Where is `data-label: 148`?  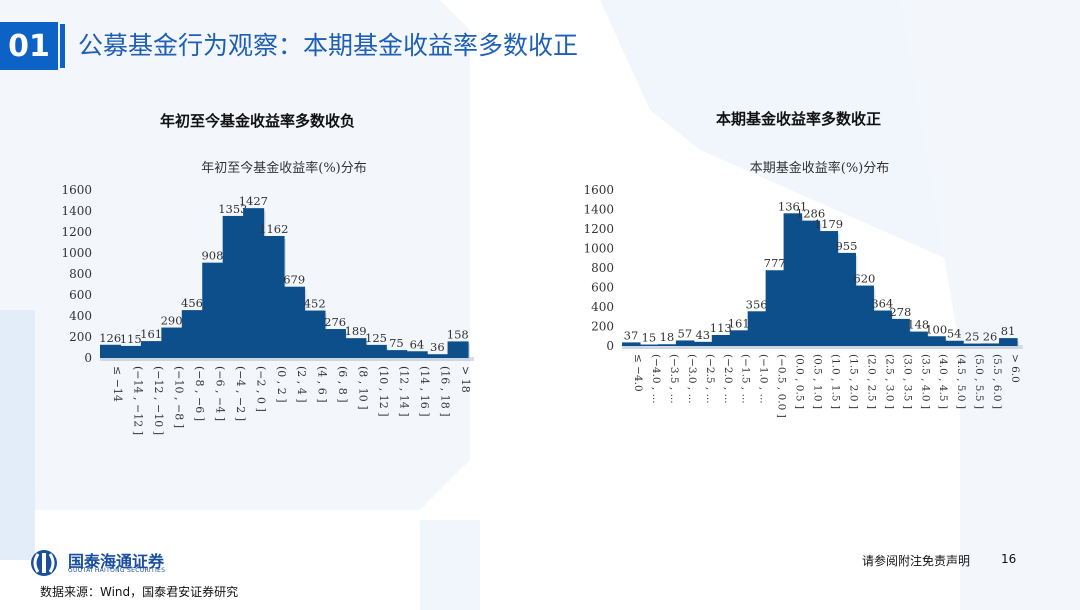 data-label: 148 is located at coordinates (918, 325).